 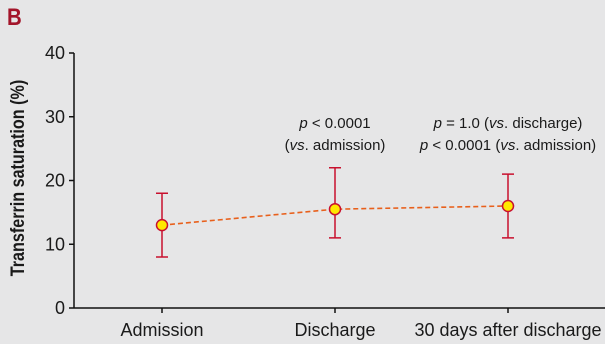 I want to click on panel-label: B, so click(x=14, y=17).